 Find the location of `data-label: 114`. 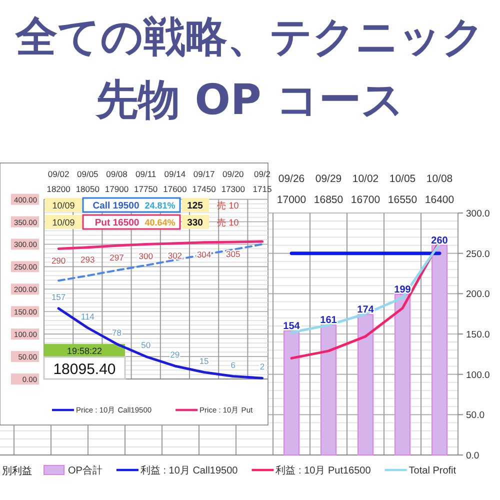

data-label: 114 is located at coordinates (87, 316).